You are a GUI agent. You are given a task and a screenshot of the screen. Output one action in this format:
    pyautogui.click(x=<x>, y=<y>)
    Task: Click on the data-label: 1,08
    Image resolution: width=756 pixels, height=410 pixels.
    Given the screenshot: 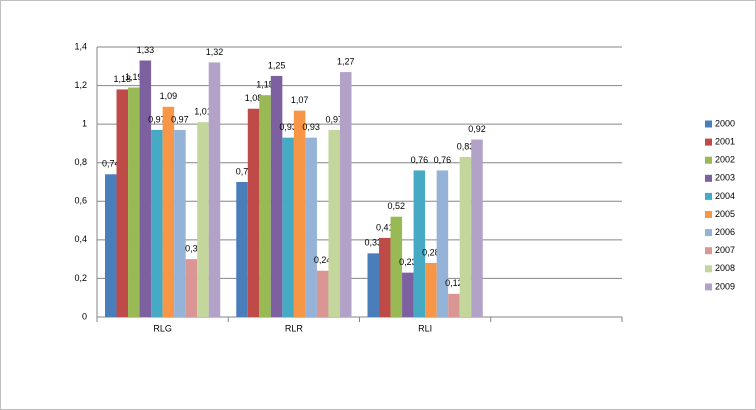 What is the action you would take?
    pyautogui.click(x=254, y=98)
    